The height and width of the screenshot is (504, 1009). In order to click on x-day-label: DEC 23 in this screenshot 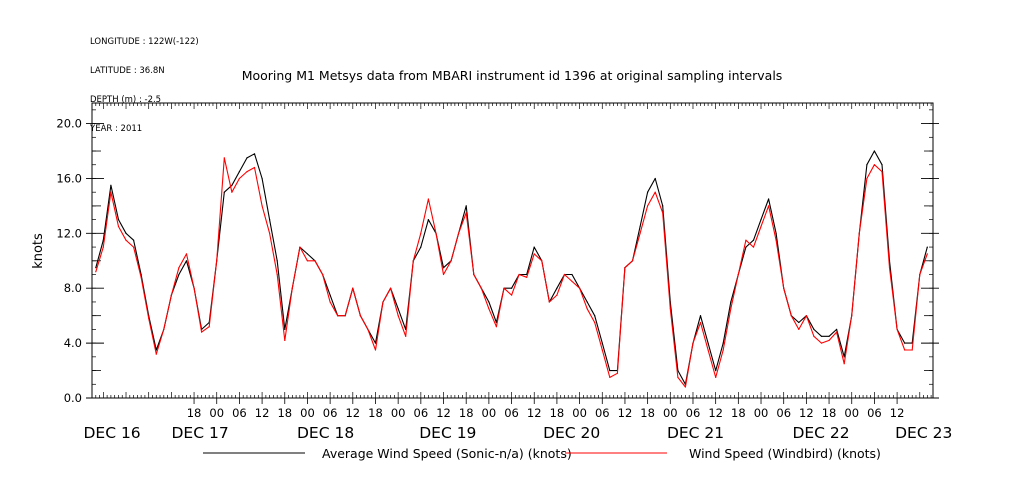, I will do `click(923, 433)`.